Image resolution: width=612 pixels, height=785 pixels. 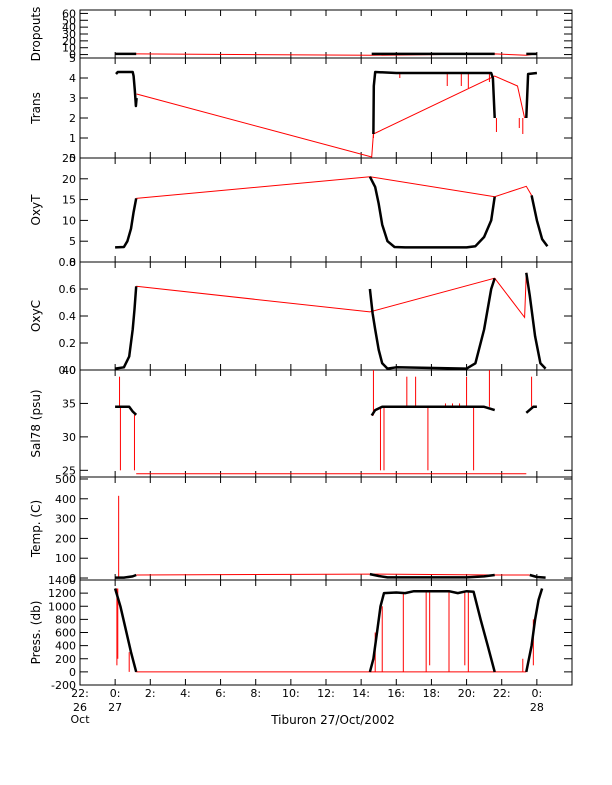 I want to click on panel-4: 0.0 0.2 0.4 0.6 0.8 OxyC, so click(x=301, y=316).